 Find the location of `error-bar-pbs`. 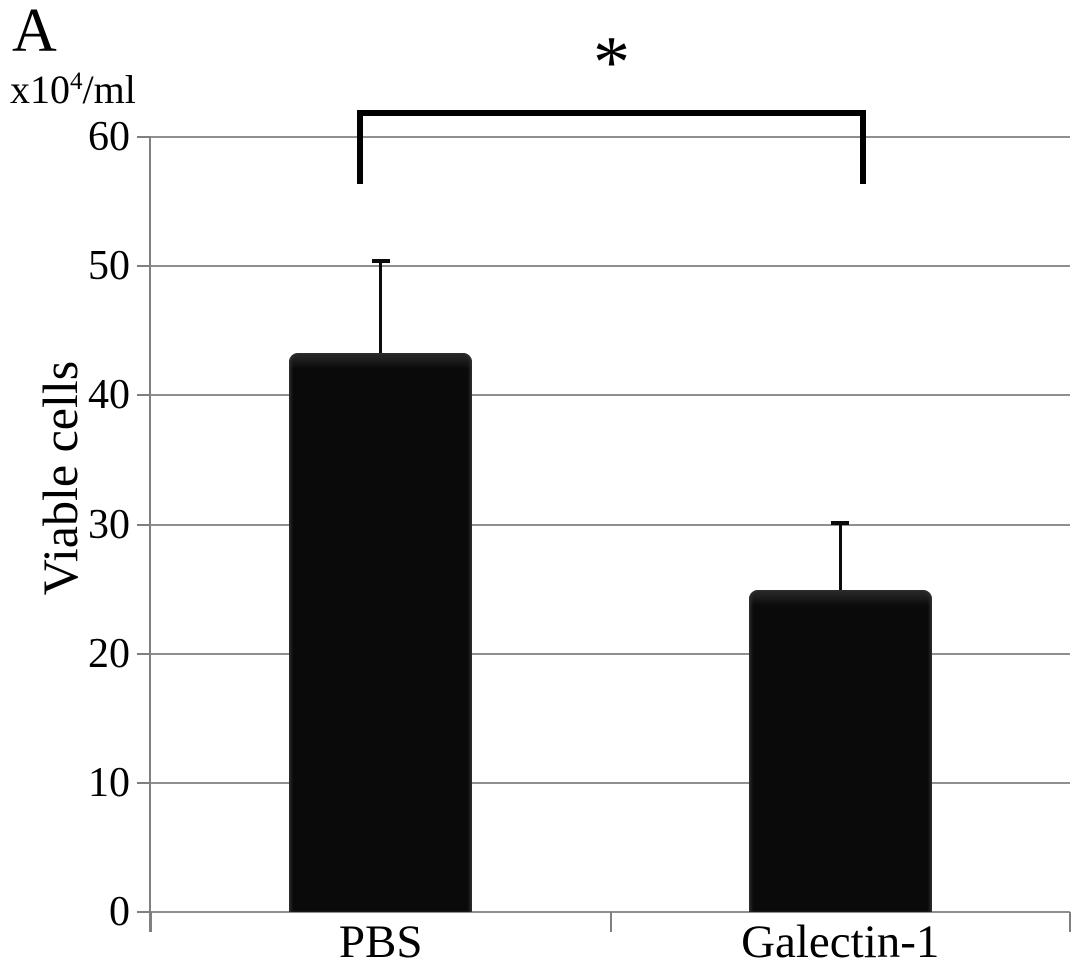

error-bar-pbs is located at coordinates (381, 307).